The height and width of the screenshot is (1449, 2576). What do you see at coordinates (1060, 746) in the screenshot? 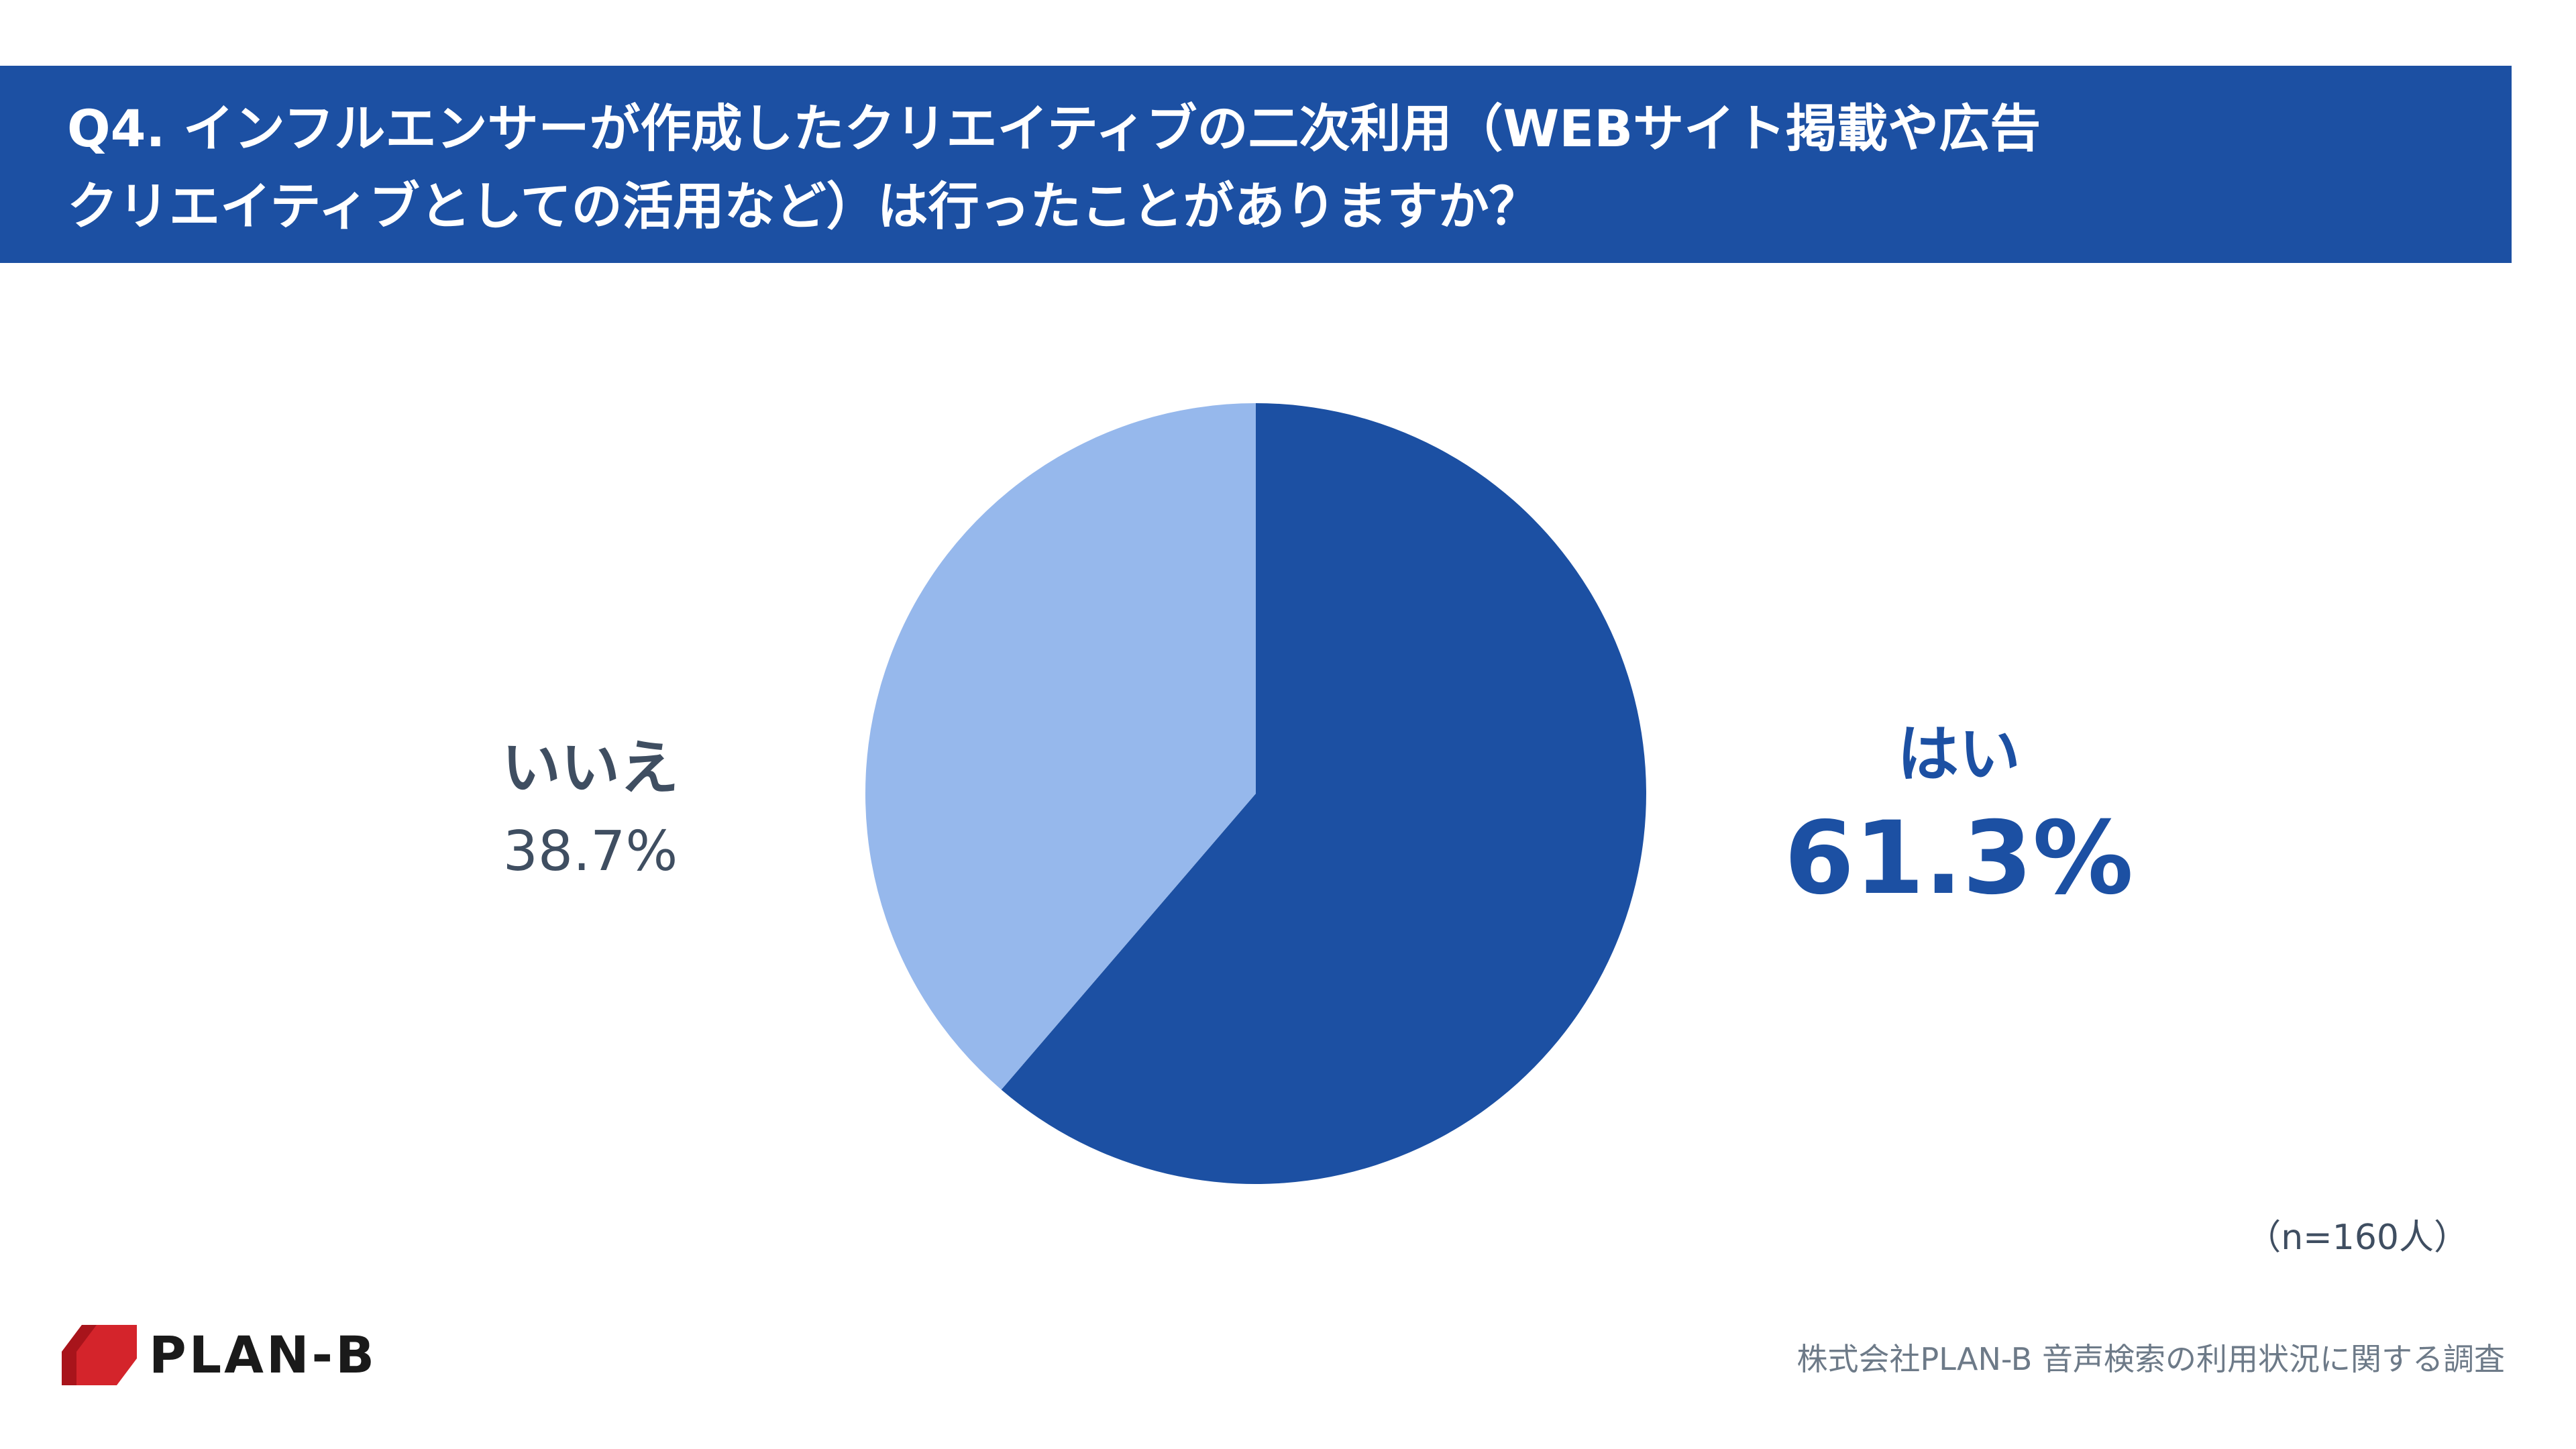
I see `pie-slice-no` at bounding box center [1060, 746].